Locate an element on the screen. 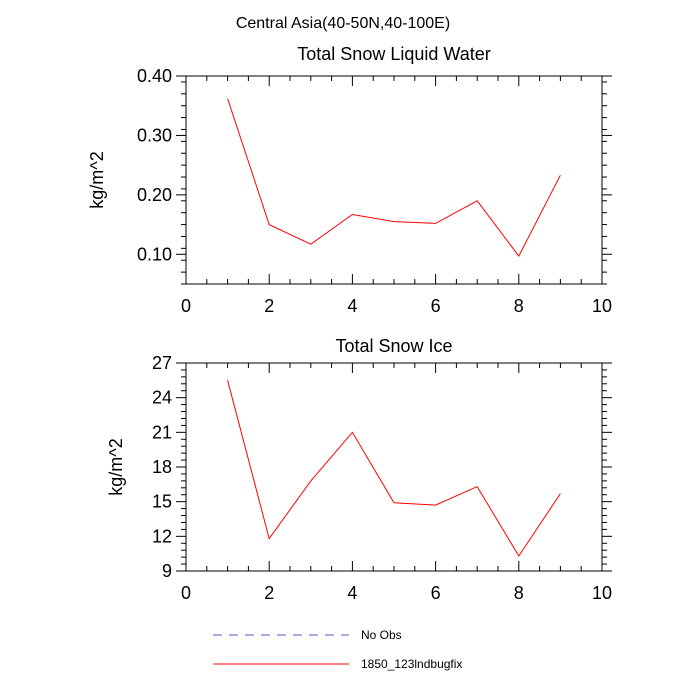 The image size is (700, 700). y-tick-label: 0.30 is located at coordinates (154, 135).